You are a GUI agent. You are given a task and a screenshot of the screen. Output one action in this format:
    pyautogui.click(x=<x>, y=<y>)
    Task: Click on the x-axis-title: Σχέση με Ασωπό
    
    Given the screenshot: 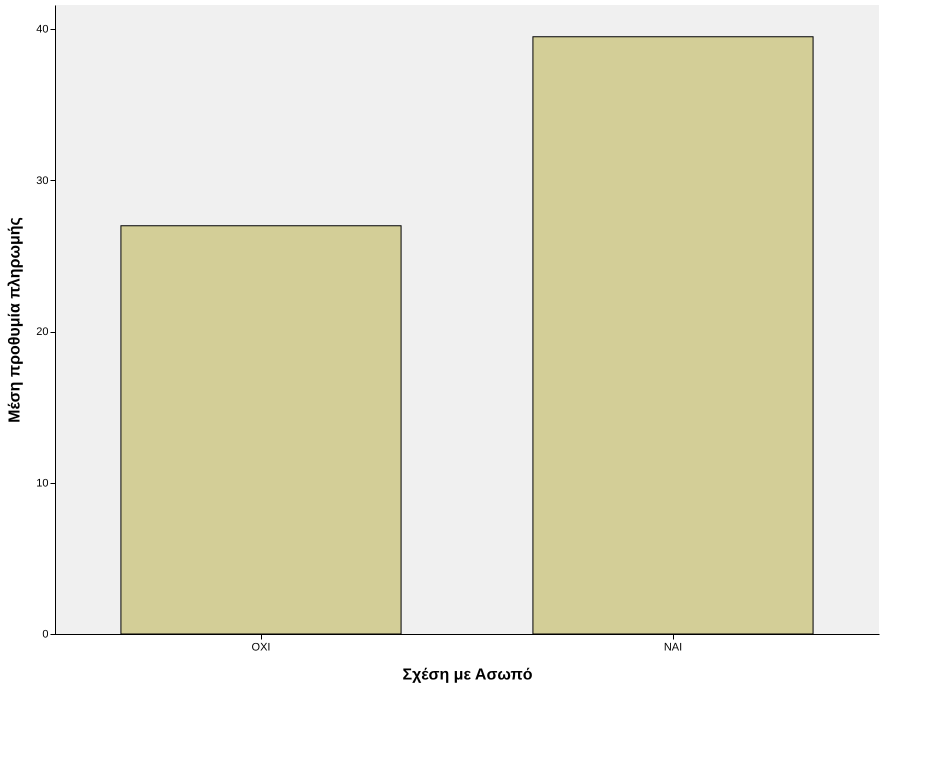 What is the action you would take?
    pyautogui.click(x=467, y=675)
    